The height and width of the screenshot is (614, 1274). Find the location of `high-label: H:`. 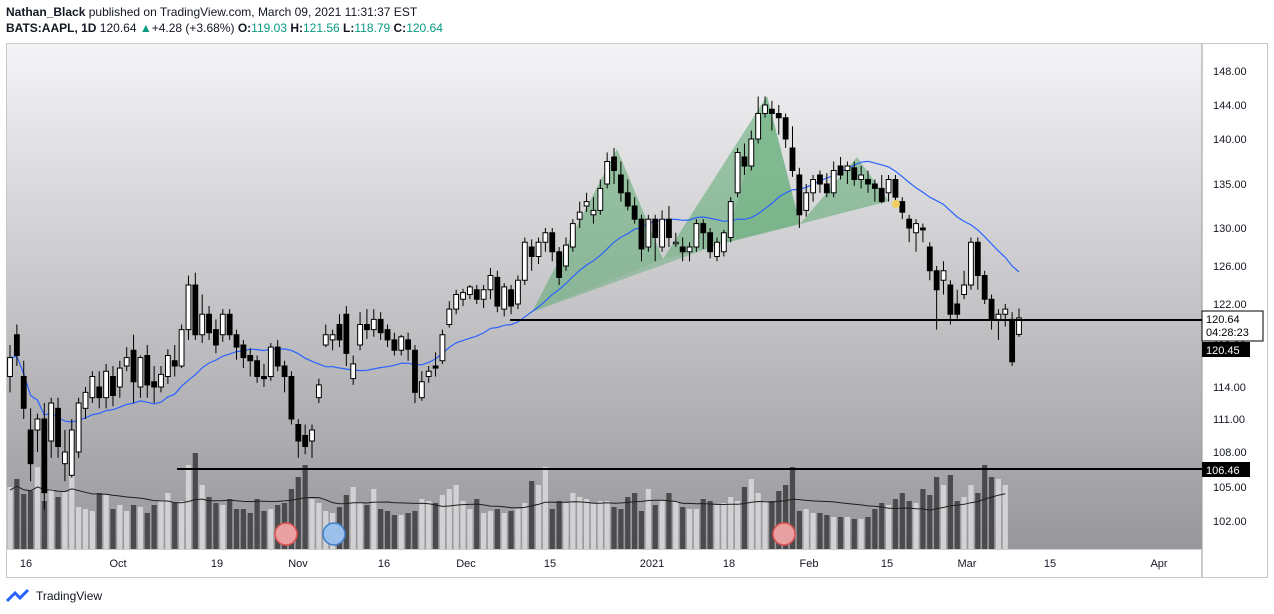

high-label: H: is located at coordinates (296, 28).